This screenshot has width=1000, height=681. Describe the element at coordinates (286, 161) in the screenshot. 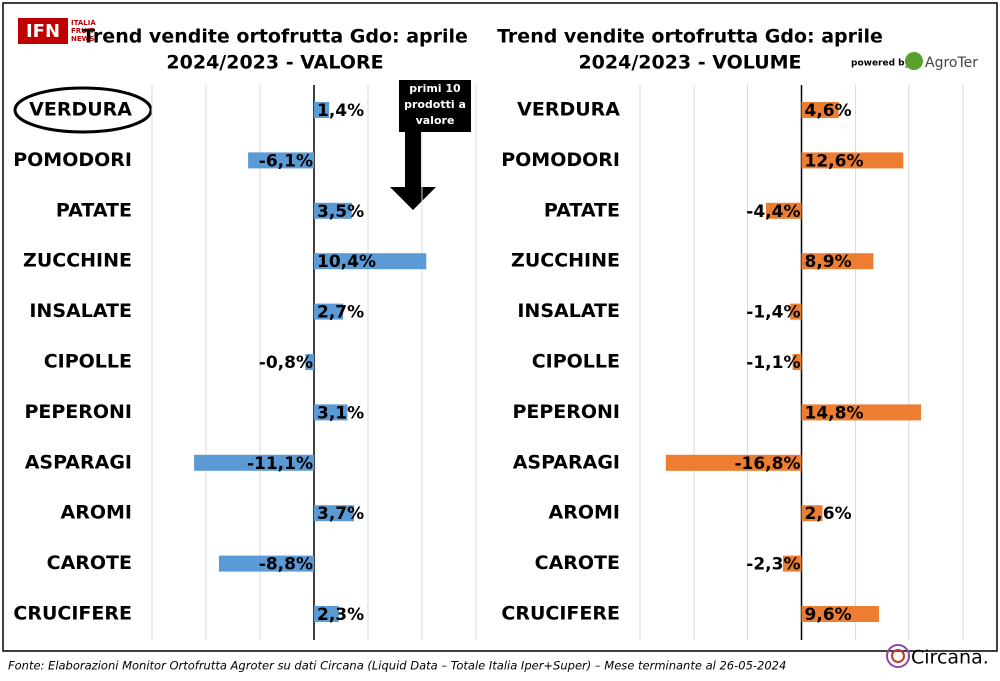

I see `value-label: -6,1%` at that location.